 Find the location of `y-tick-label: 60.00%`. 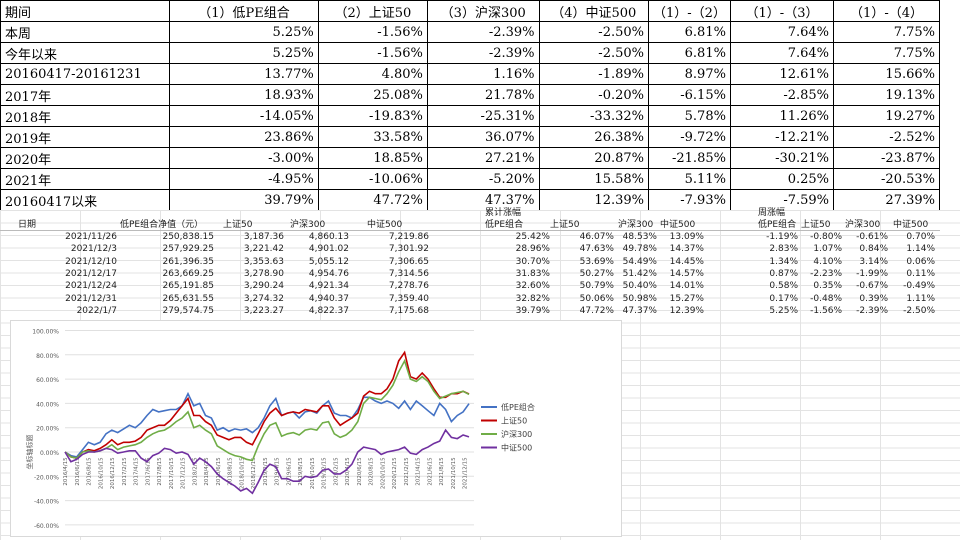

y-tick-label: 60.00% is located at coordinates (47, 380).